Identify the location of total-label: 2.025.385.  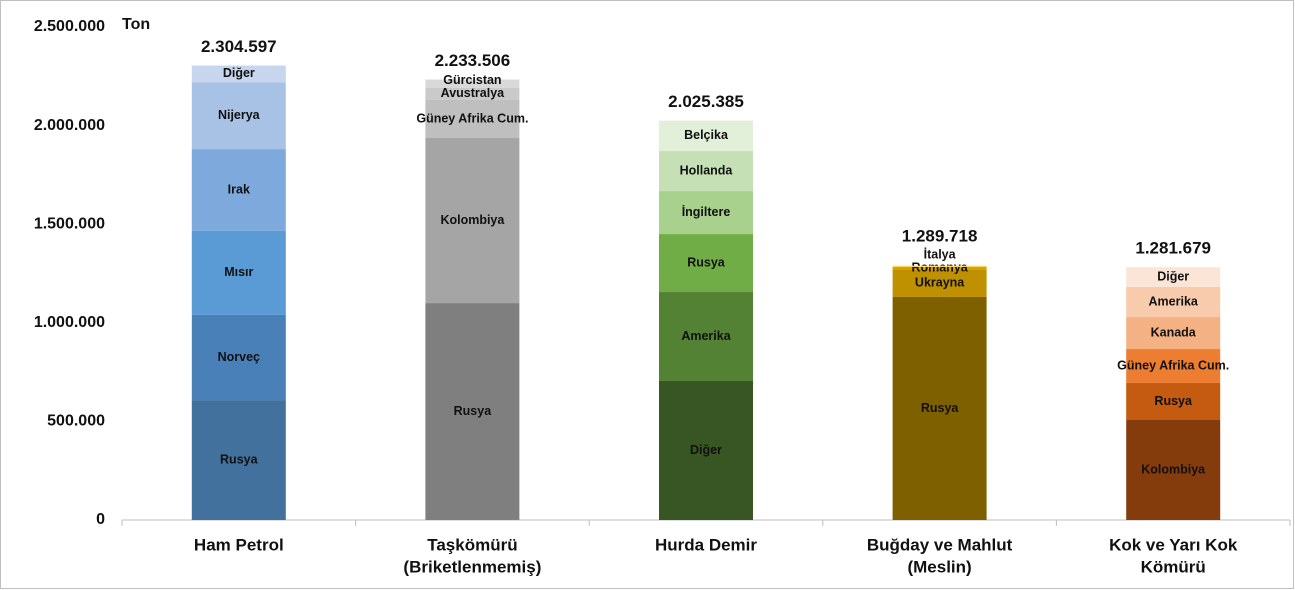
(706, 101).